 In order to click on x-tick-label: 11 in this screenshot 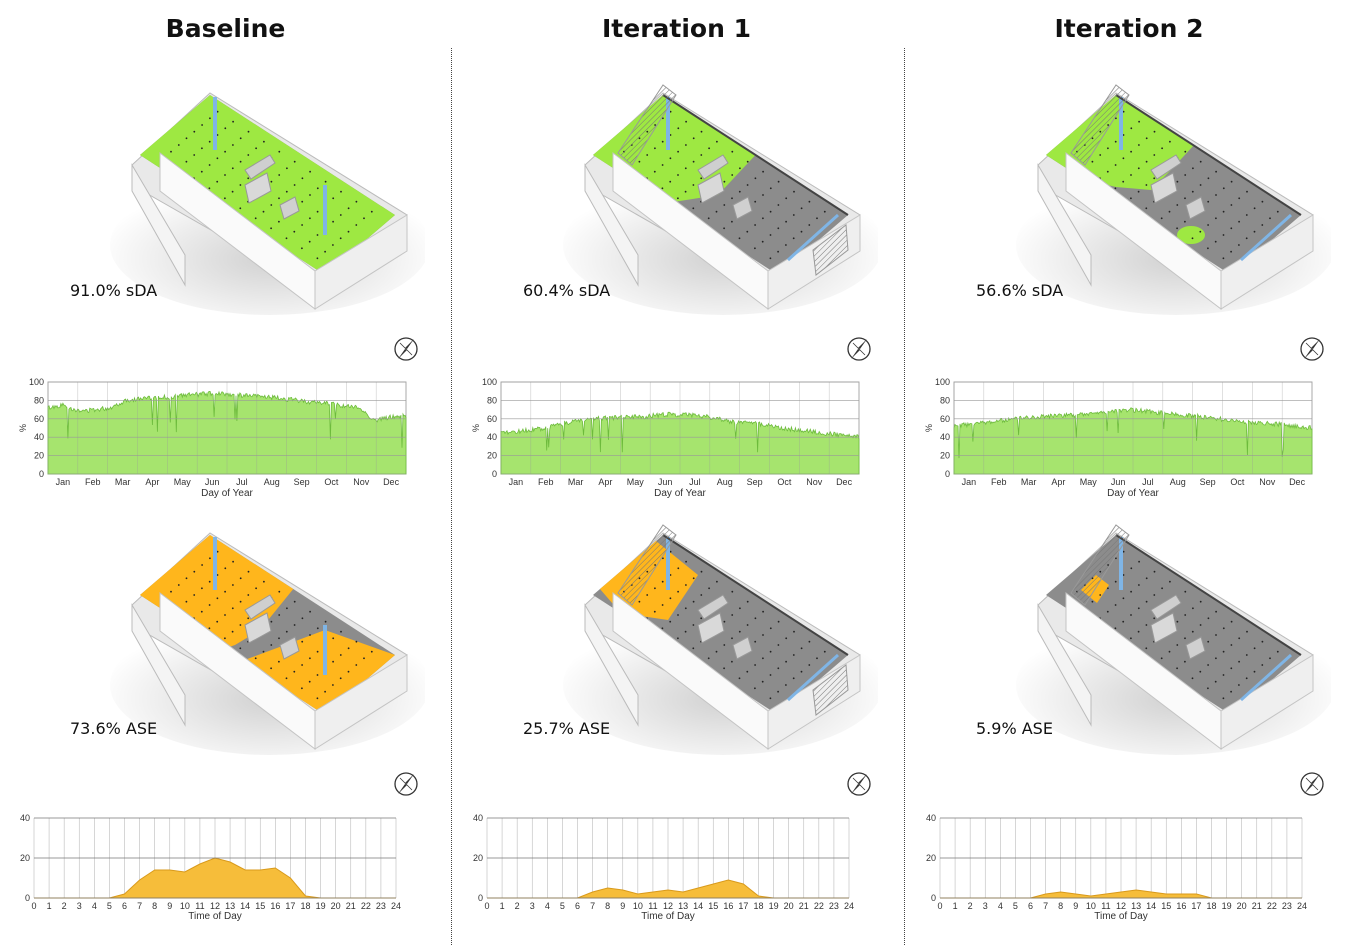, I will do `click(1105, 906)`.